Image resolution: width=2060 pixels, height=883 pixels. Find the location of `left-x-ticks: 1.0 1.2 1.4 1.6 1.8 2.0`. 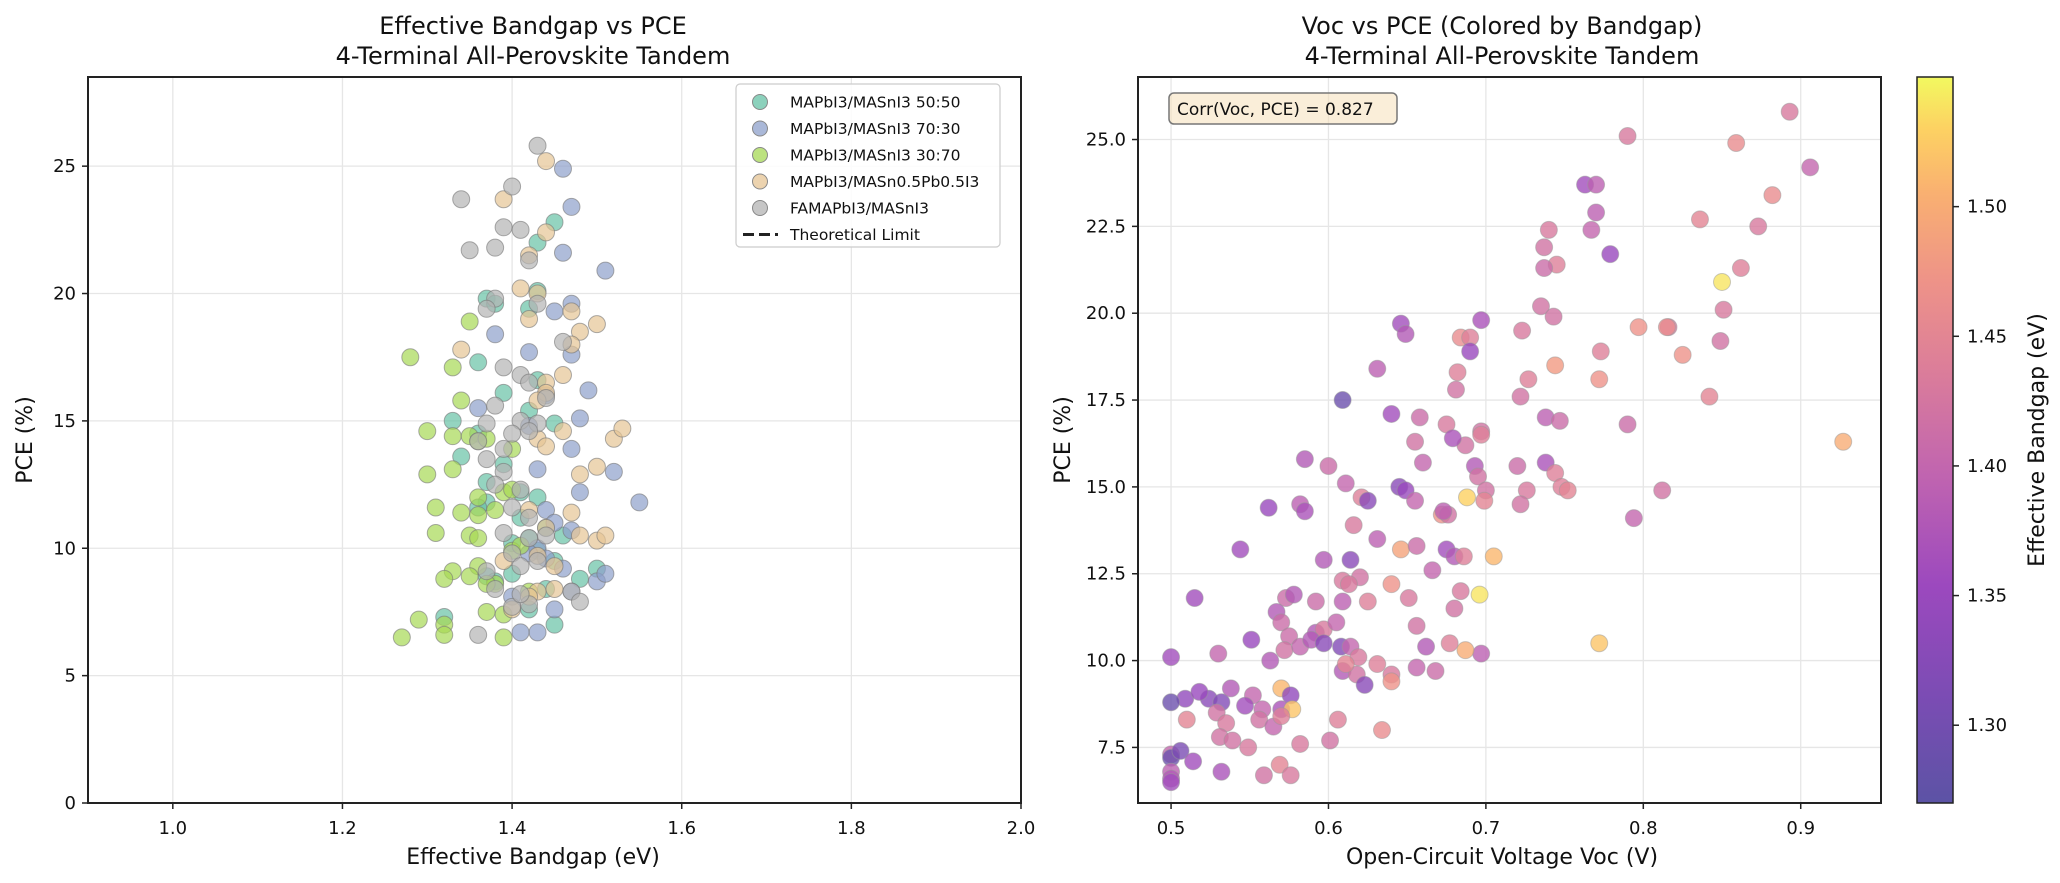

left-x-ticks: 1.0 1.2 1.4 1.6 1.8 2.0 is located at coordinates (596, 821).